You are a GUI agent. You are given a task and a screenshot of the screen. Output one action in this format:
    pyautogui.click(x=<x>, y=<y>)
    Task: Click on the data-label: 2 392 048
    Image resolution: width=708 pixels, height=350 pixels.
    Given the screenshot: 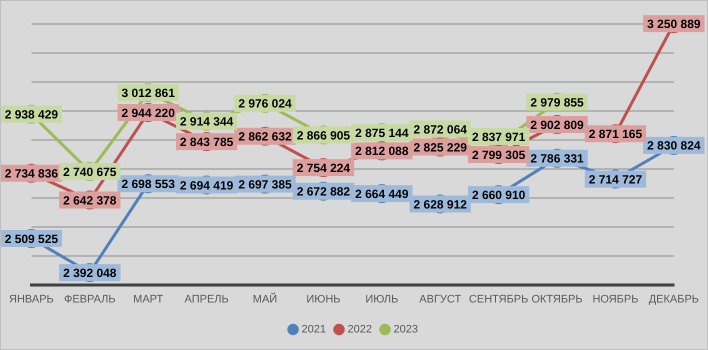 What is the action you would take?
    pyautogui.click(x=90, y=273)
    